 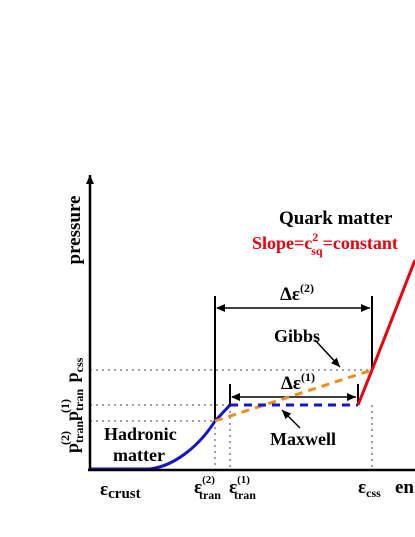 I want to click on hadronic-curve, so click(x=161, y=437).